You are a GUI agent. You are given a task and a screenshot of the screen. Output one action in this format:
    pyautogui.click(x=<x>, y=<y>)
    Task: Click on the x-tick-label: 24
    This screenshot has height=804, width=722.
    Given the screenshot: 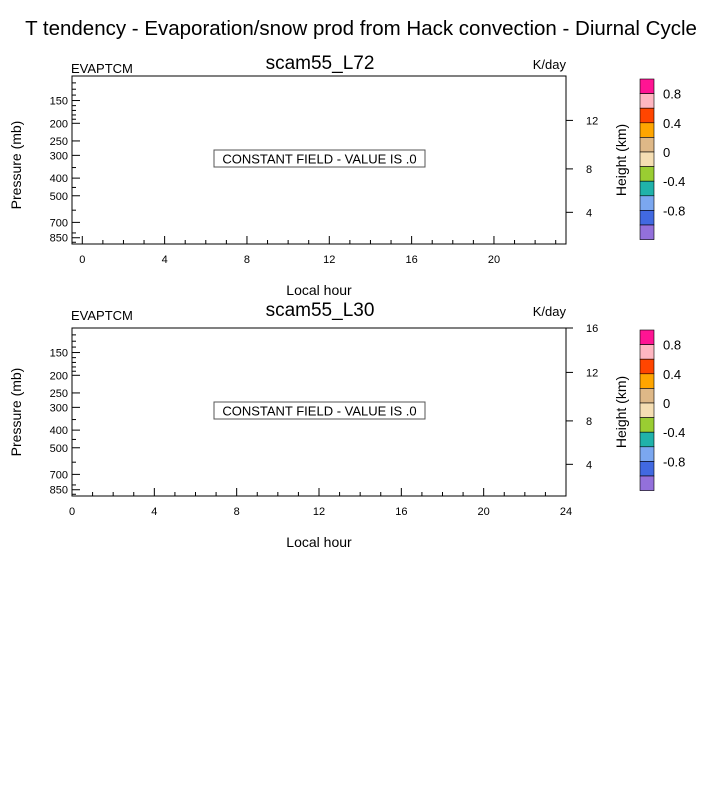 What is the action you would take?
    pyautogui.click(x=566, y=512)
    